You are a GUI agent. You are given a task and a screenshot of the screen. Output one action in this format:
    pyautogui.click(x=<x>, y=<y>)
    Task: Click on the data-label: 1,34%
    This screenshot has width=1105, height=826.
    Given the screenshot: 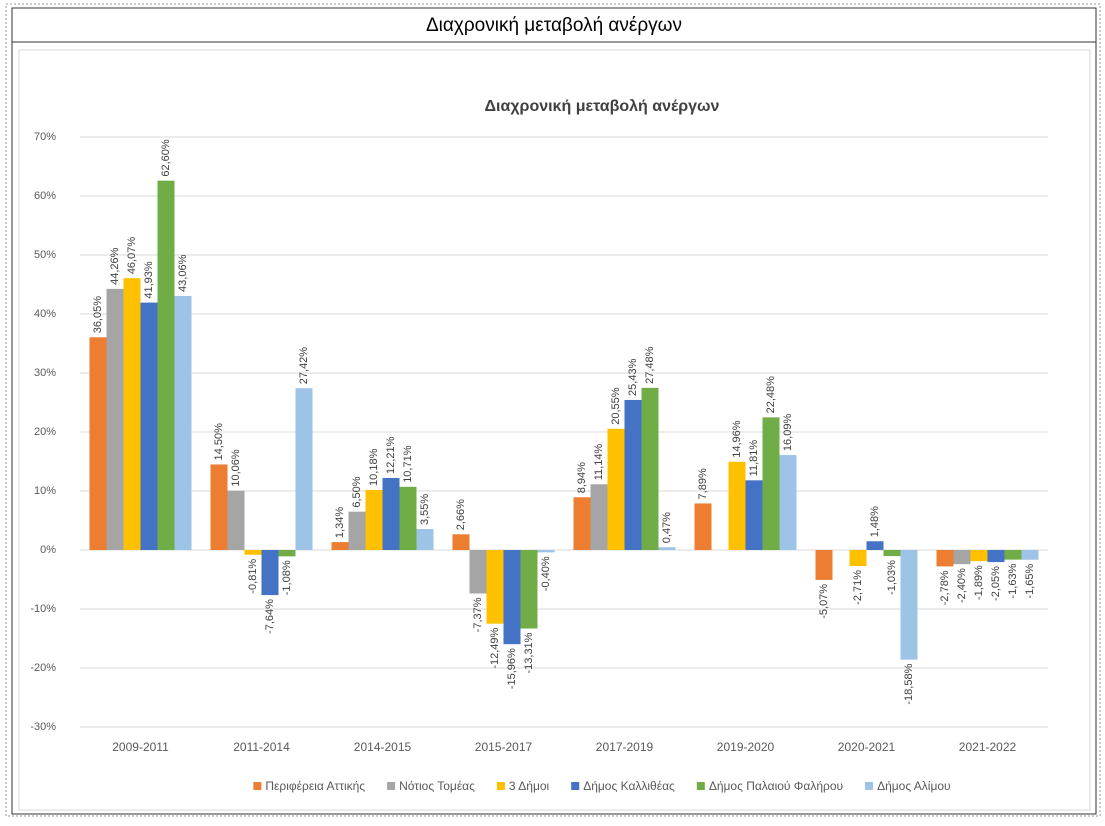 What is the action you would take?
    pyautogui.click(x=340, y=522)
    